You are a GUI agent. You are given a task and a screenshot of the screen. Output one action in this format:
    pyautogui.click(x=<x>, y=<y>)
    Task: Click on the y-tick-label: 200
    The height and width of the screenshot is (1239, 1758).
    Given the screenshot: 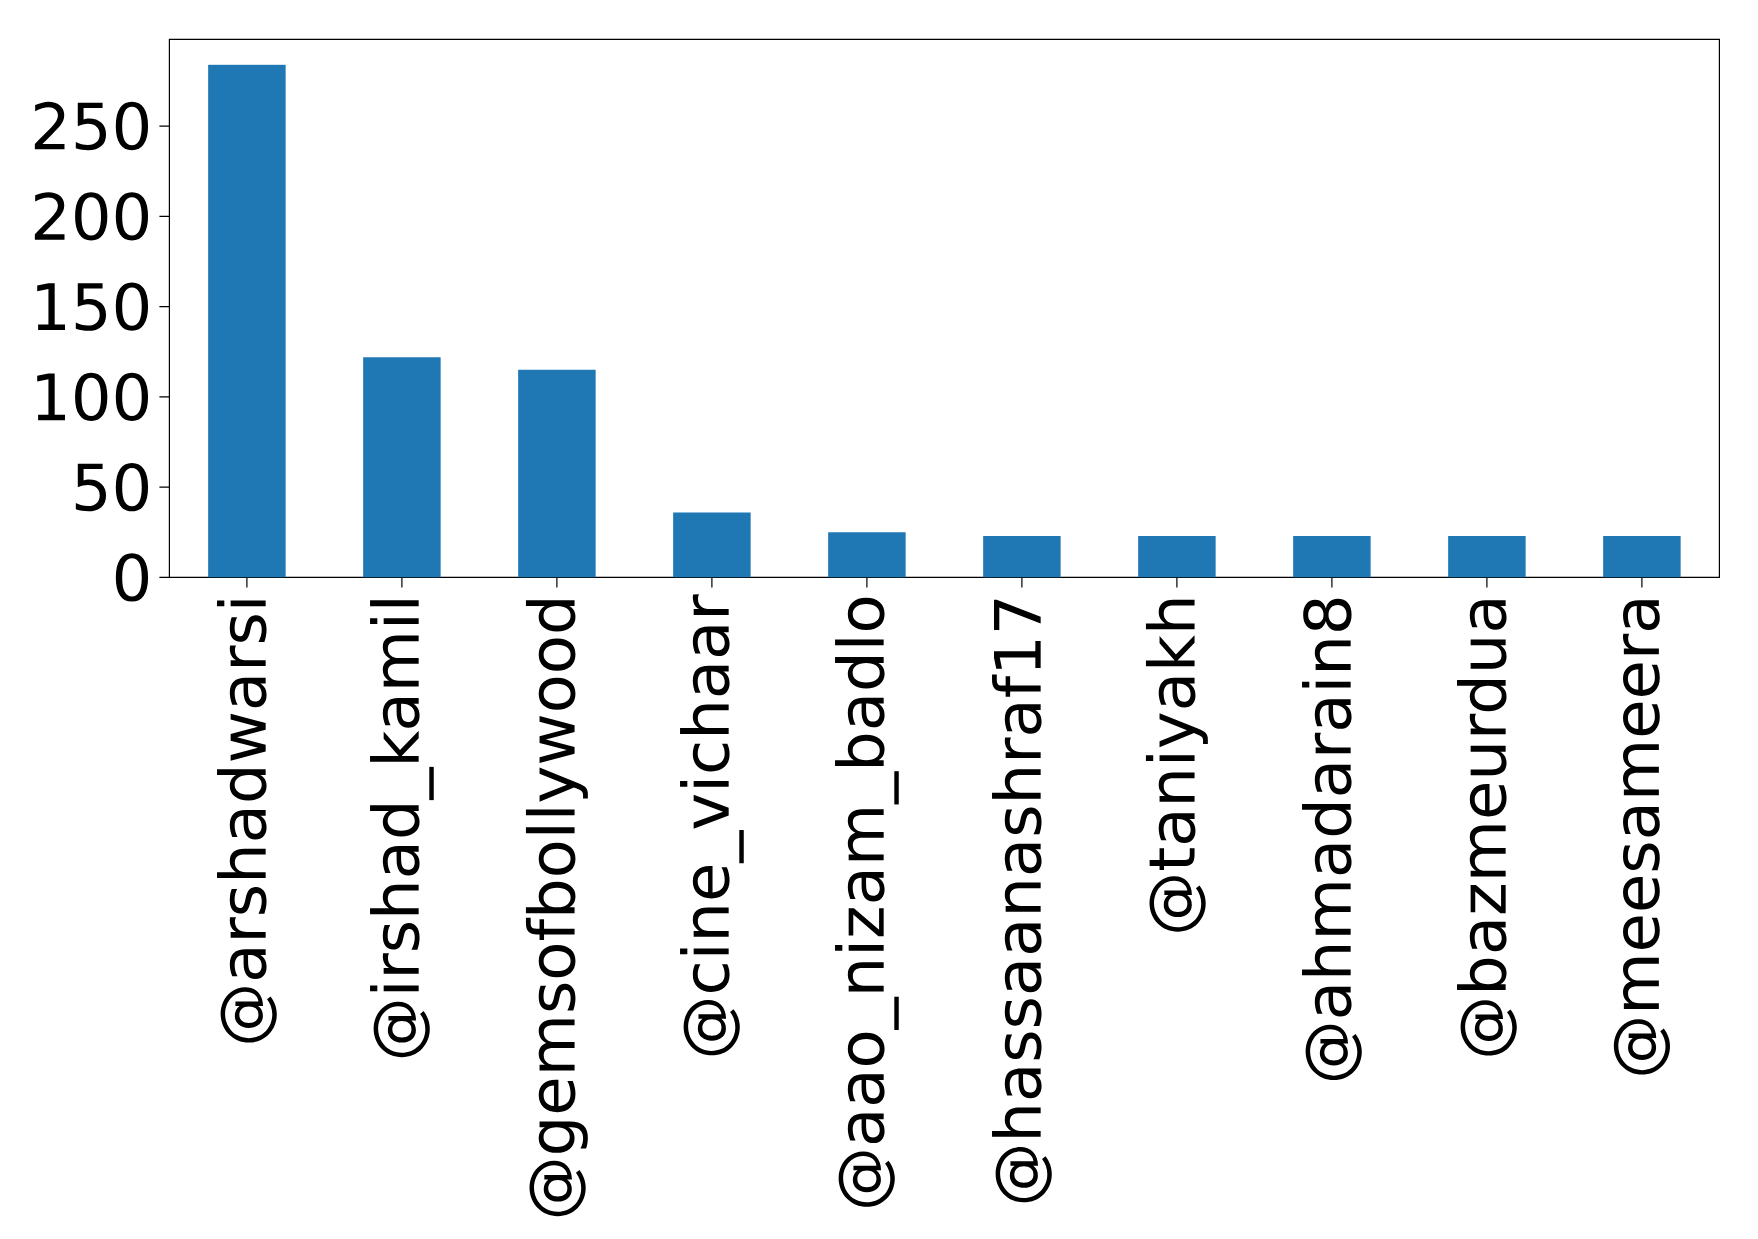 What is the action you would take?
    pyautogui.click(x=91, y=216)
    